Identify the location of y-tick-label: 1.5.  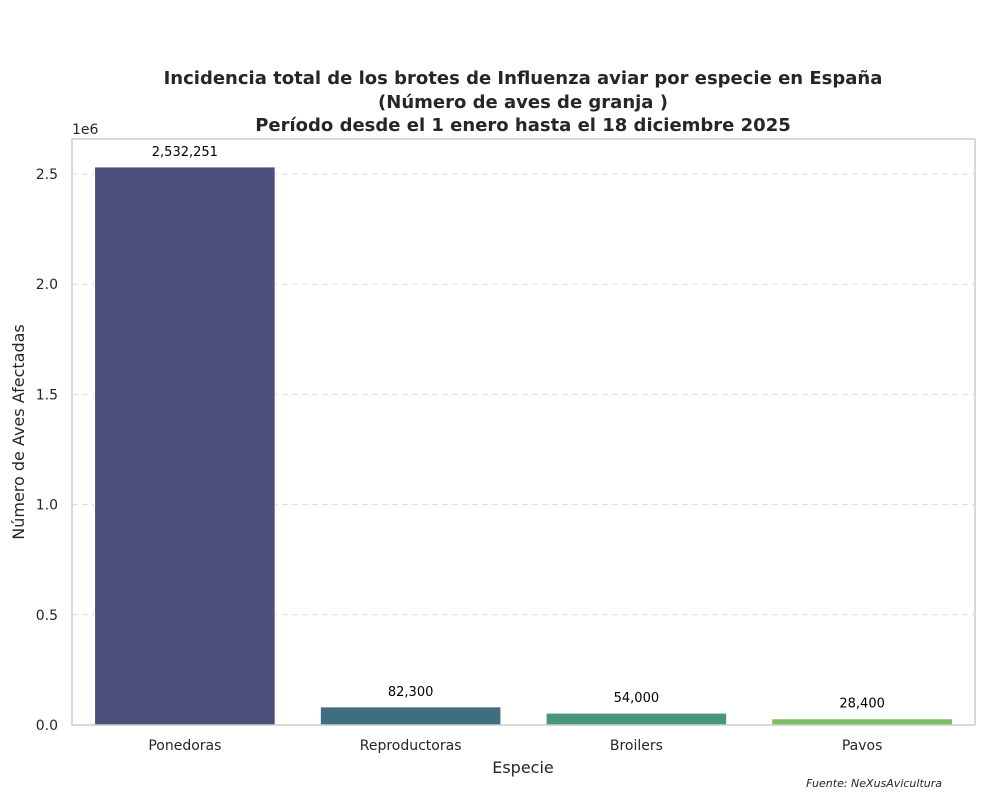
(47, 395).